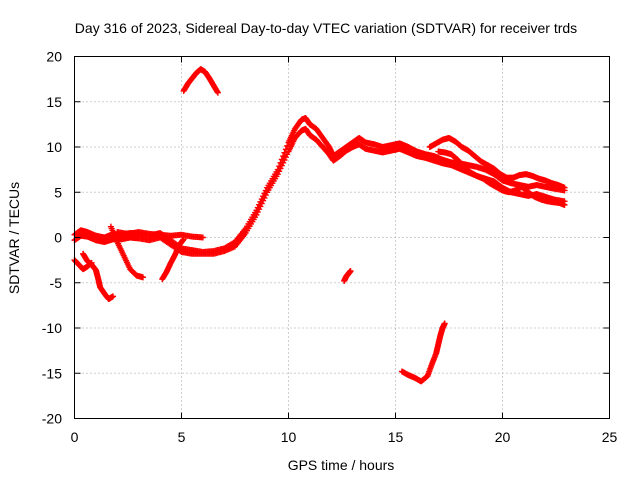  Describe the element at coordinates (52, 419) in the screenshot. I see `y-tick-label: -20` at that location.